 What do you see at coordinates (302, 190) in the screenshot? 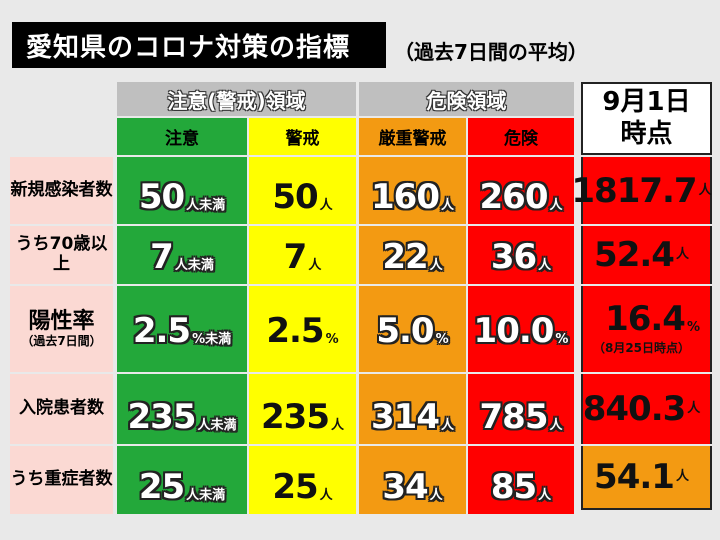
I see `cell-new-cases-warning: 50 人` at bounding box center [302, 190].